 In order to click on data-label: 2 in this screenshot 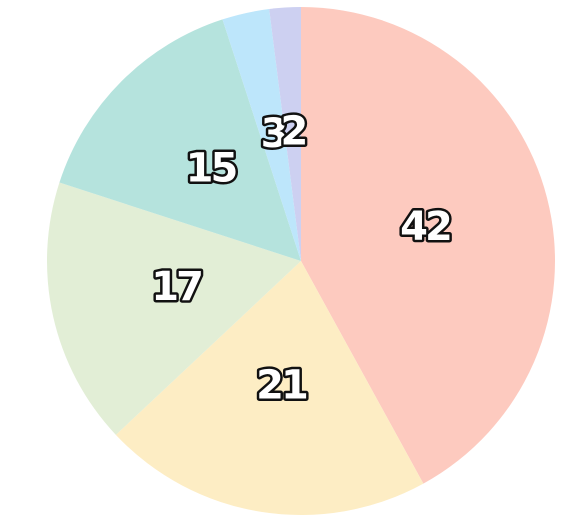, I will do `click(293, 131)`.